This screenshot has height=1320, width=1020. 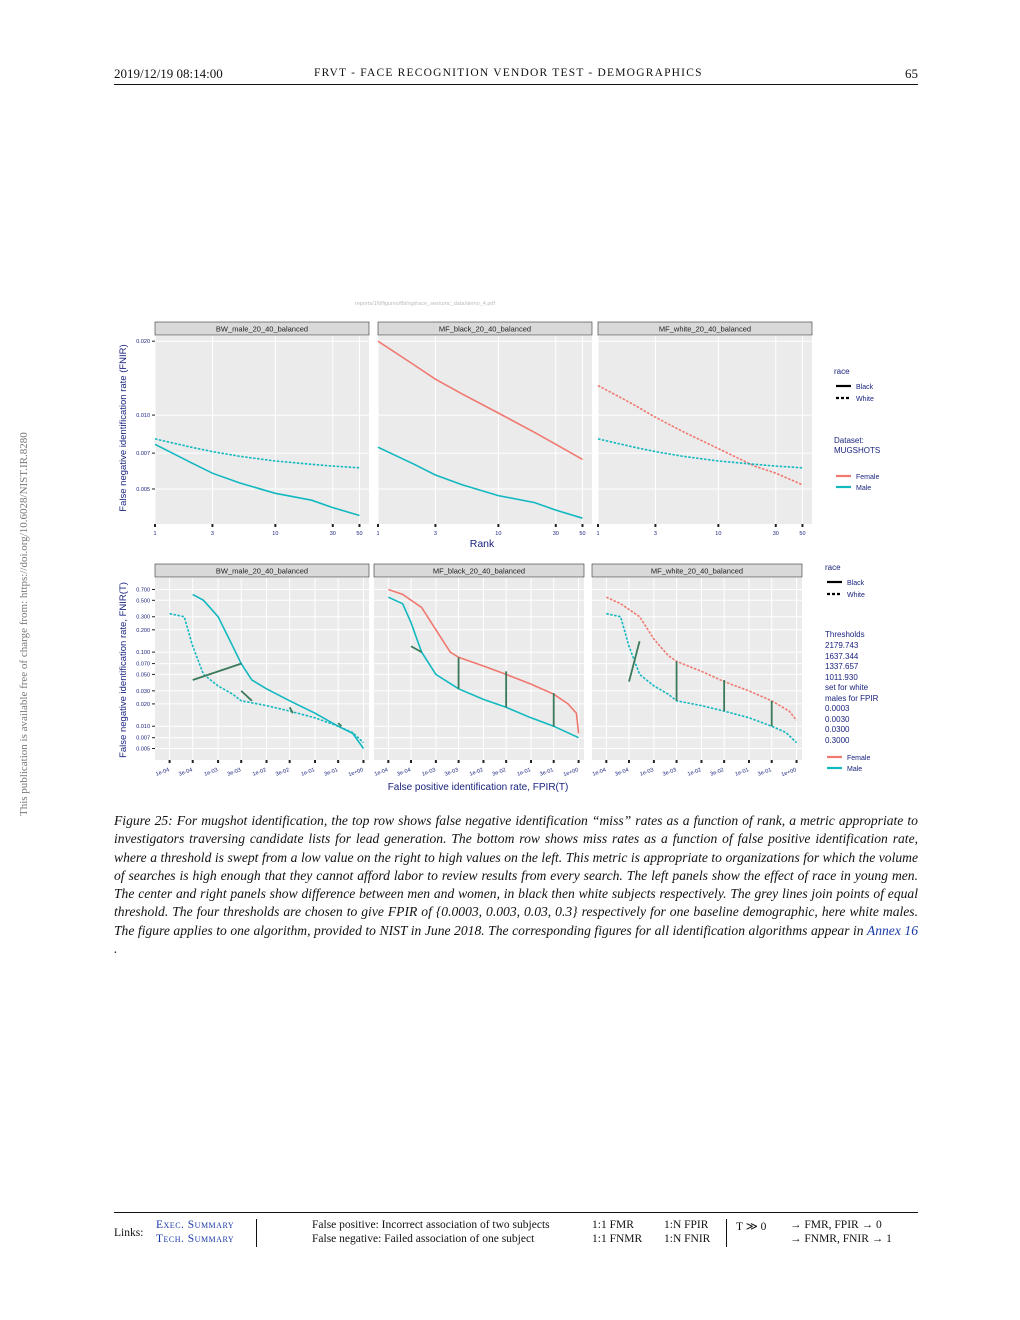 I want to click on bottom-panel-title-0: BW_male_20_40_balanced, so click(x=262, y=571).